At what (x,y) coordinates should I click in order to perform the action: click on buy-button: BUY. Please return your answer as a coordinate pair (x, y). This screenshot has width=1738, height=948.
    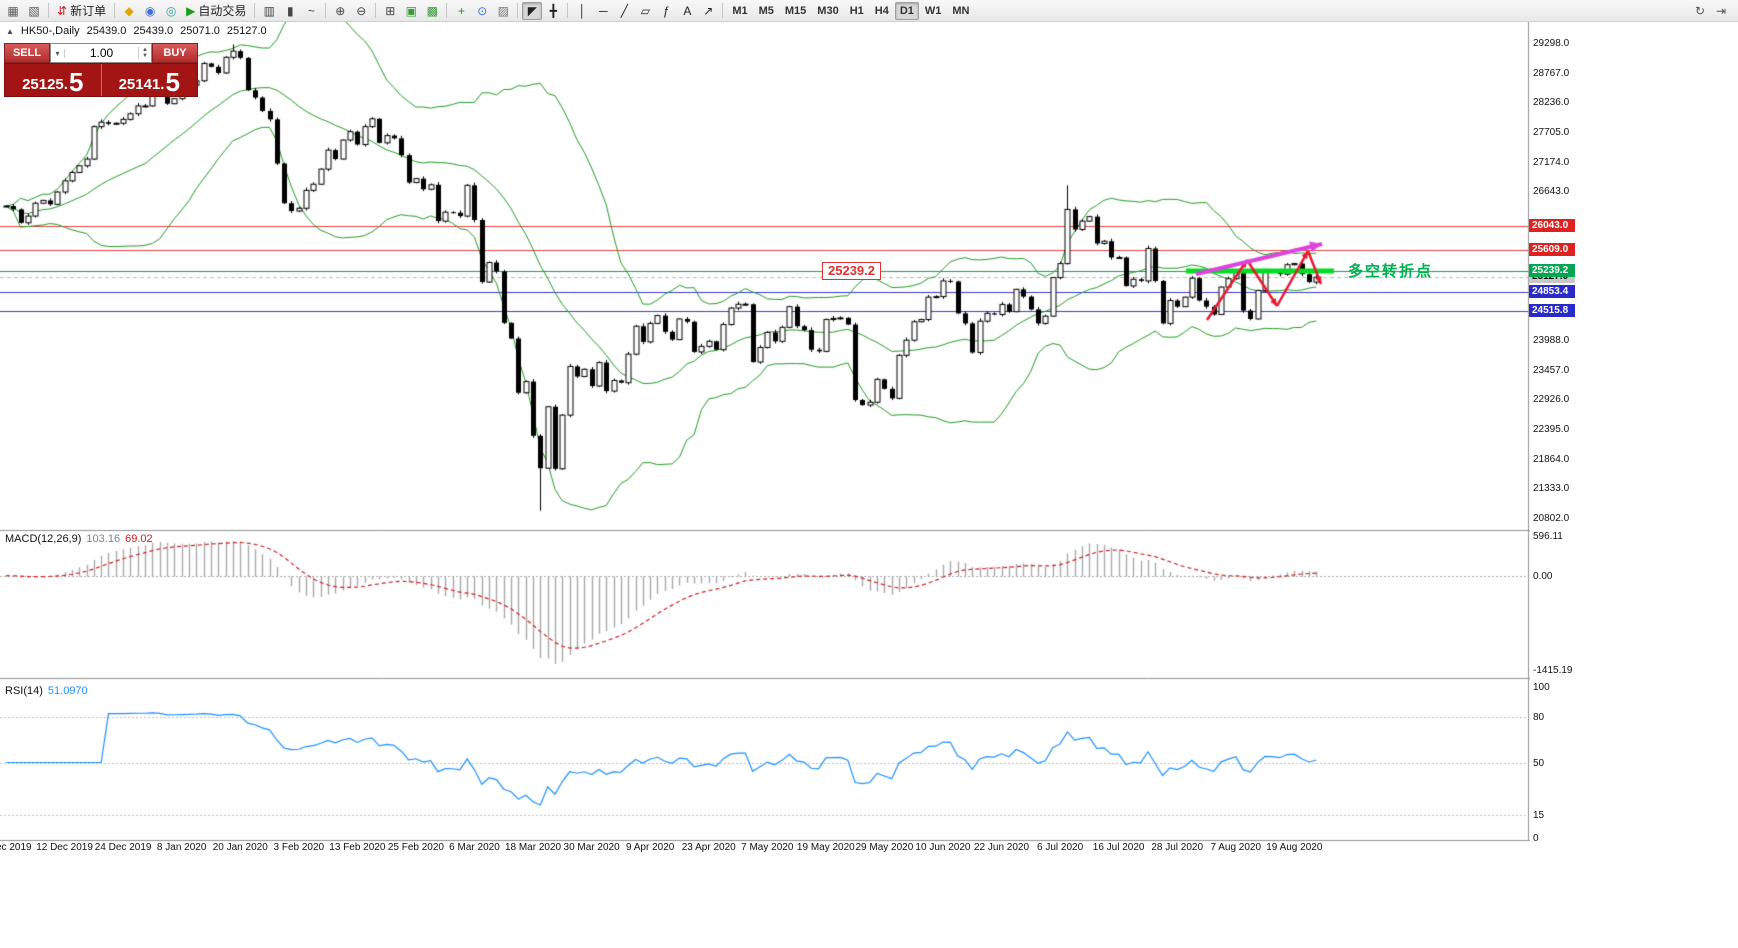
    Looking at the image, I should click on (175, 53).